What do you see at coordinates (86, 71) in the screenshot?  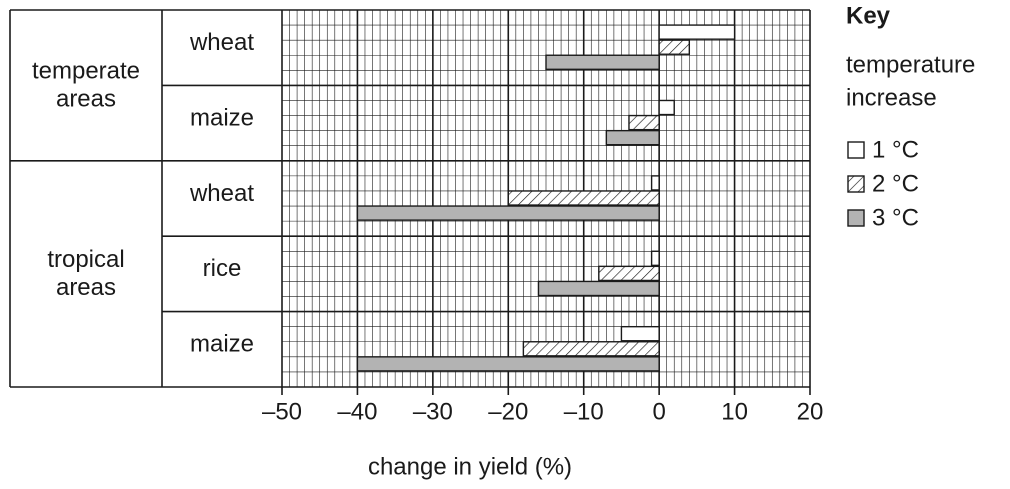 I see `group-label-line: temperate` at bounding box center [86, 71].